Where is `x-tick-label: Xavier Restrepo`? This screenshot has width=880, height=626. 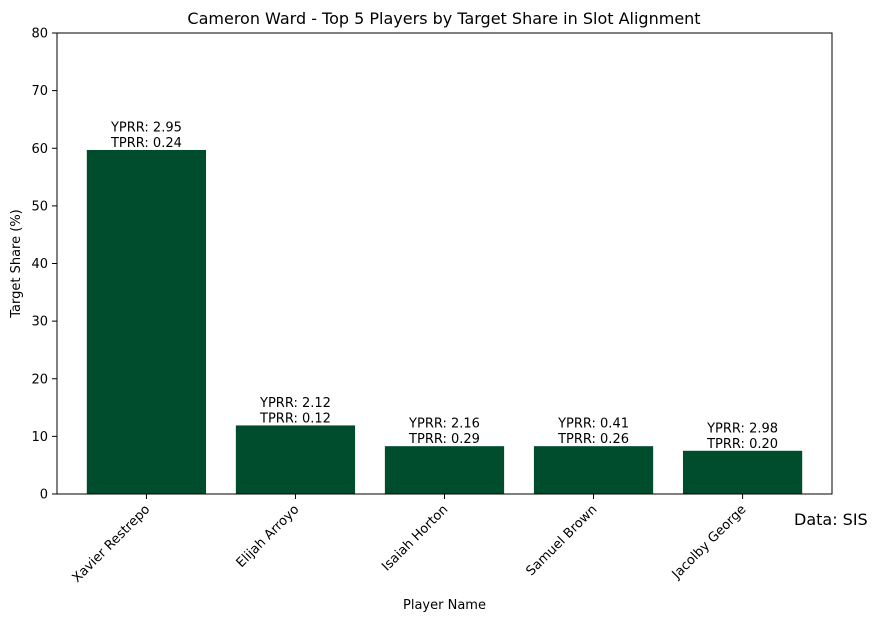
x-tick-label: Xavier Restrepo is located at coordinates (112, 544).